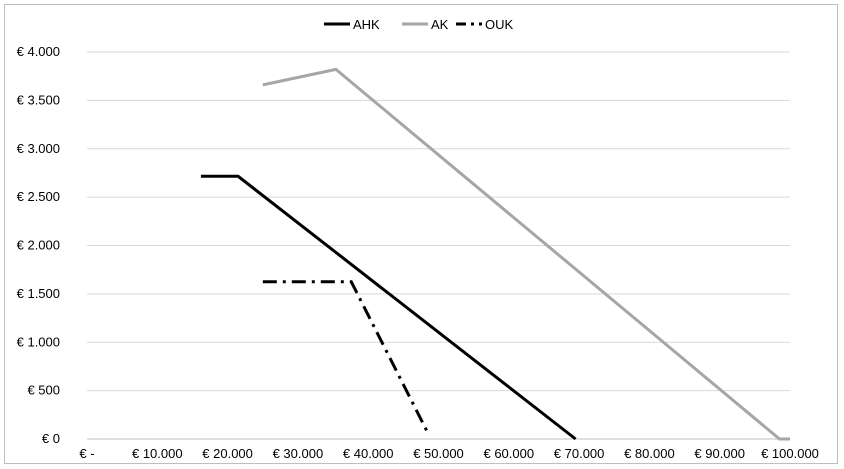 The image size is (844, 469). I want to click on y-tick-label: € 2.000, so click(38, 245).